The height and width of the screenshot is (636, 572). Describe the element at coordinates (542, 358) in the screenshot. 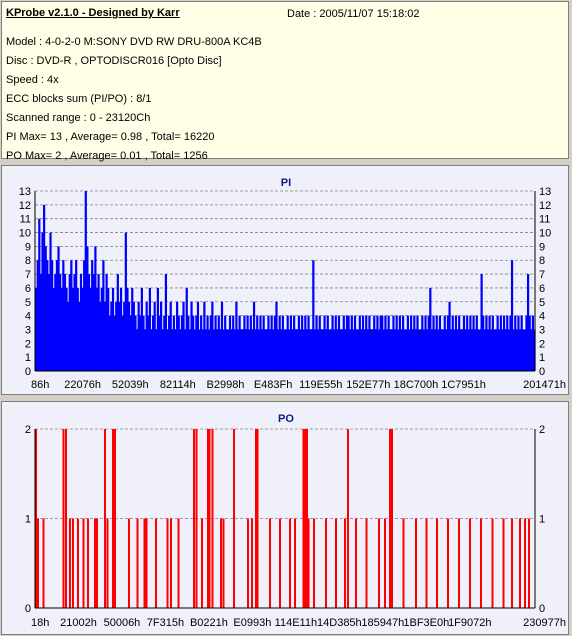

I see `pi-ytick-right: 1` at that location.